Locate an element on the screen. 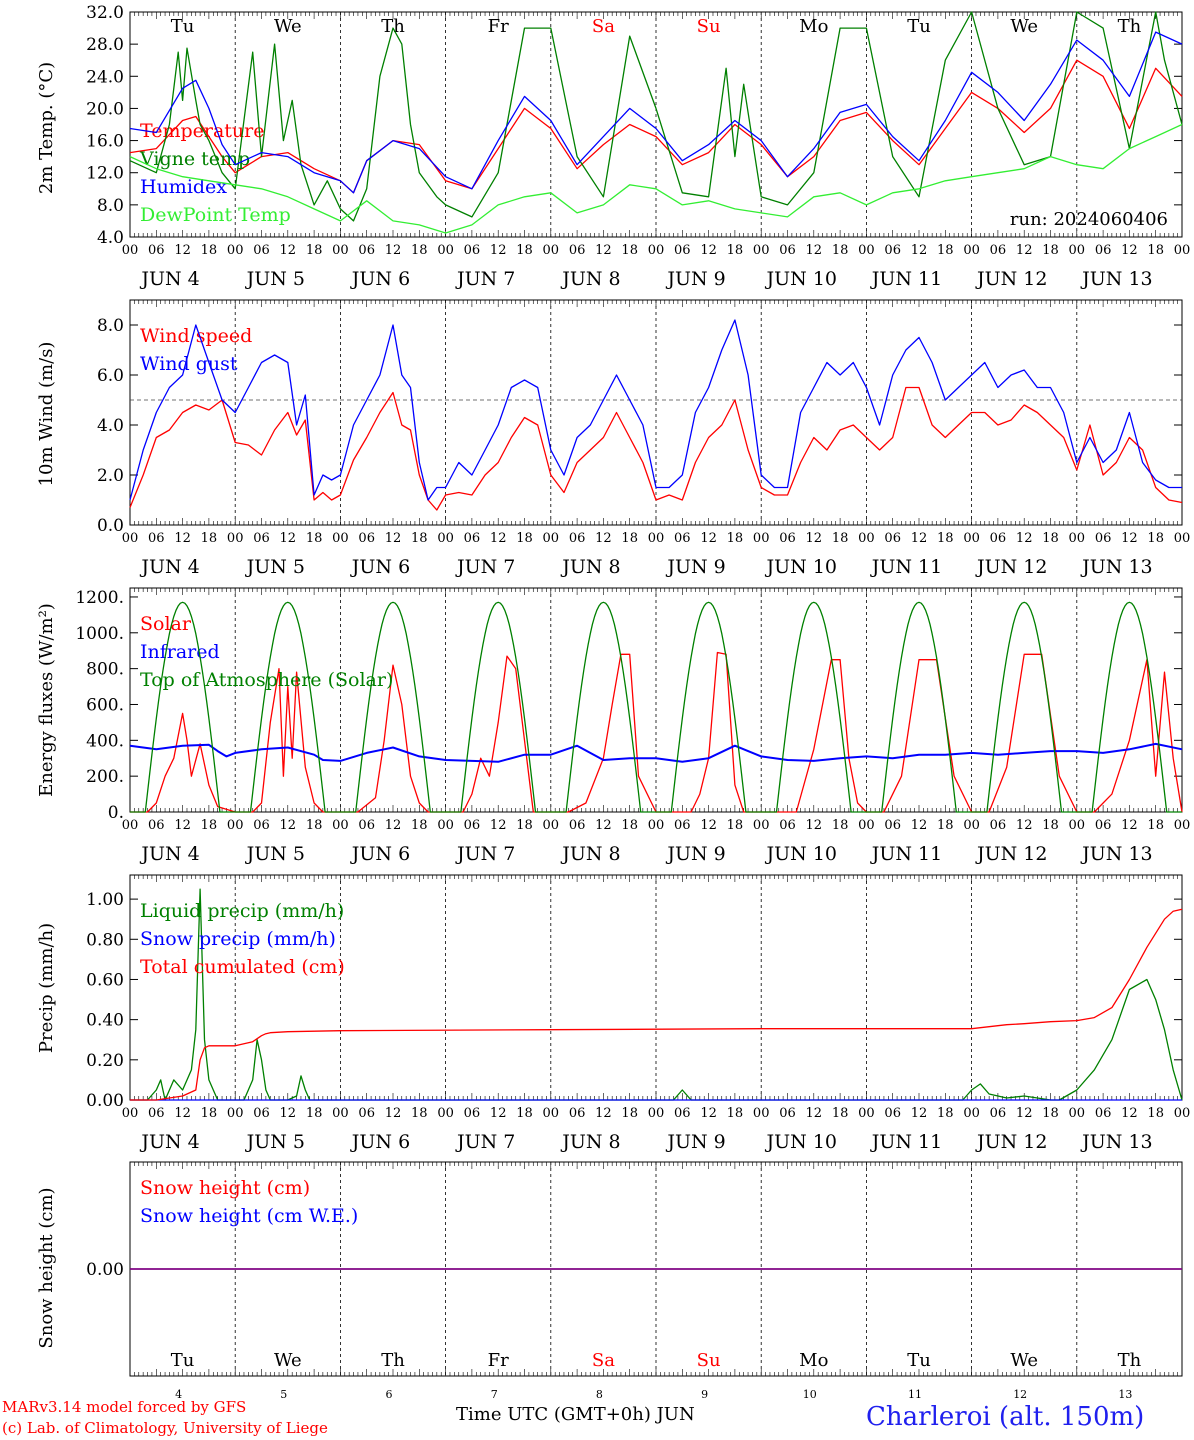 The image size is (1194, 1440). y-tick-label: 2.0 is located at coordinates (110, 476).